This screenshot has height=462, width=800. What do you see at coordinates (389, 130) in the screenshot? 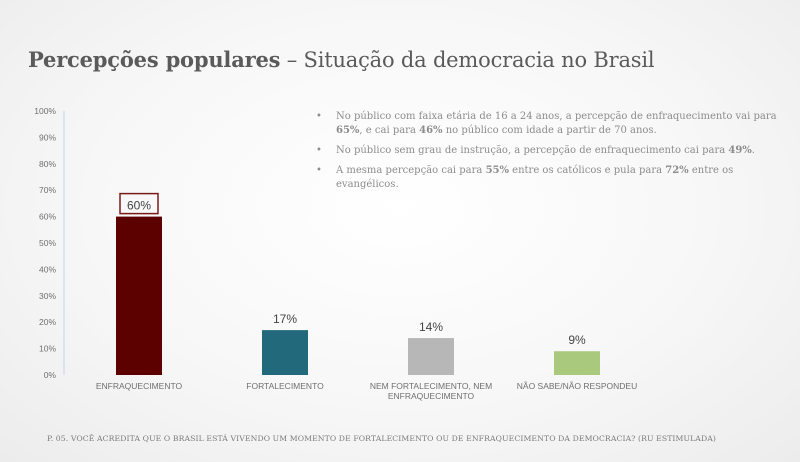
I see `insight-text: , e cai para` at bounding box center [389, 130].